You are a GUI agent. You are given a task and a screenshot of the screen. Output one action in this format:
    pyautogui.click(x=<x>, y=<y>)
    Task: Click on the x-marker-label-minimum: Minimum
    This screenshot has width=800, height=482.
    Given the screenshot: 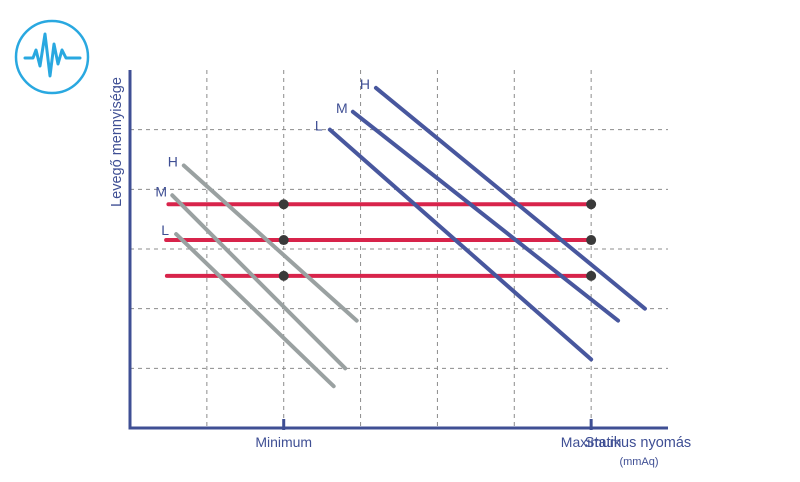 What is the action you would take?
    pyautogui.click(x=283, y=442)
    